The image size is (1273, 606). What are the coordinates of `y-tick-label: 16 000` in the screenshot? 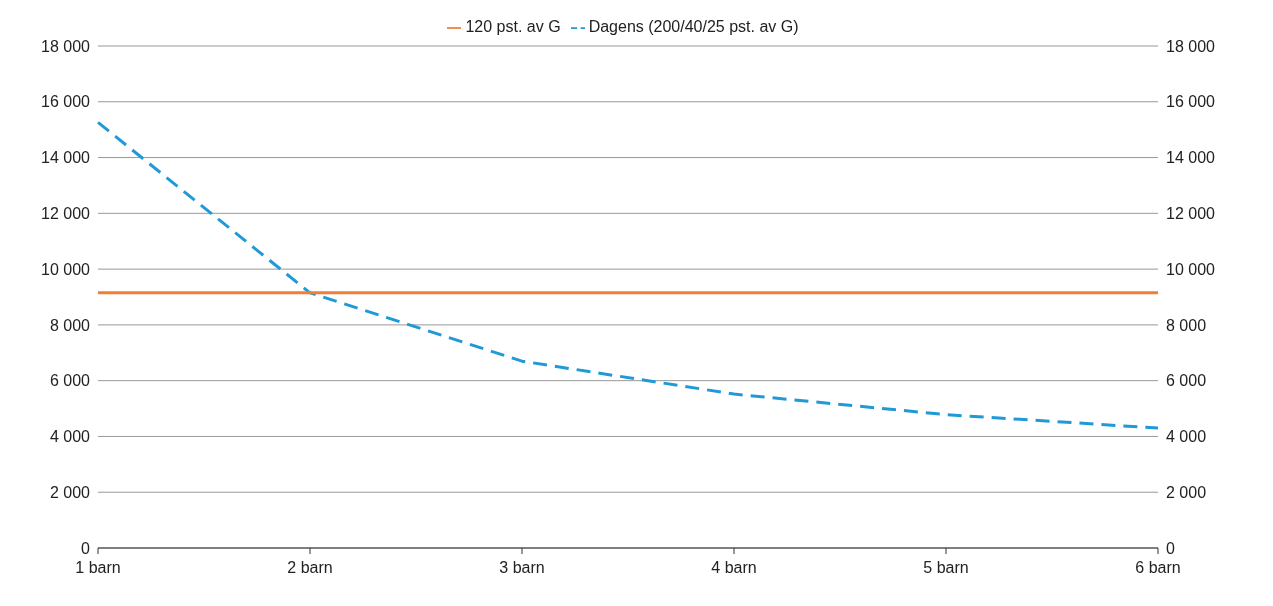 It's located at (66, 102).